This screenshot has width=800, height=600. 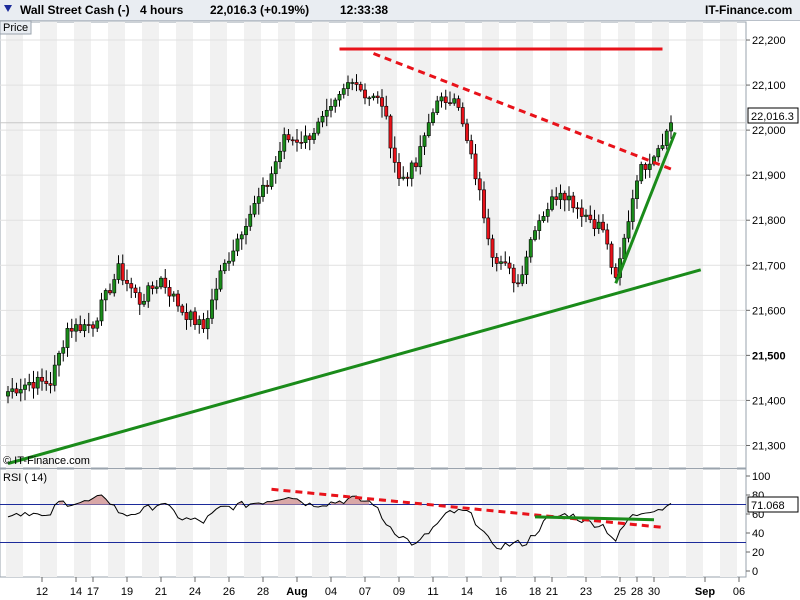 I want to click on x-tick-label: 17, so click(x=93, y=592).